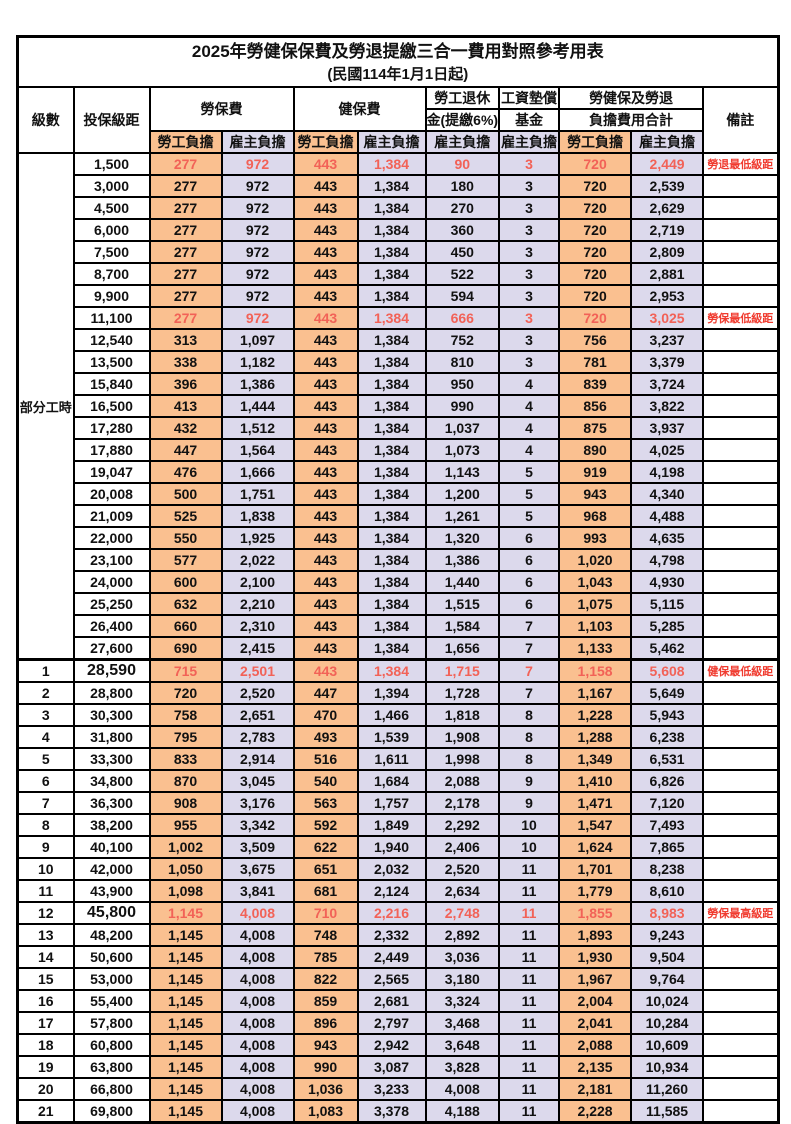  What do you see at coordinates (529, 1111) in the screenshot?
I see `value-cell: 11` at bounding box center [529, 1111].